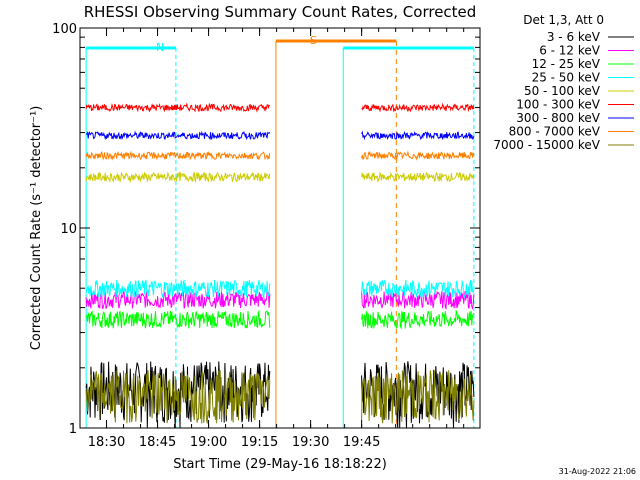  I want to click on x-axis-label: Start Time (29-May-16 18:18:22), so click(280, 464).